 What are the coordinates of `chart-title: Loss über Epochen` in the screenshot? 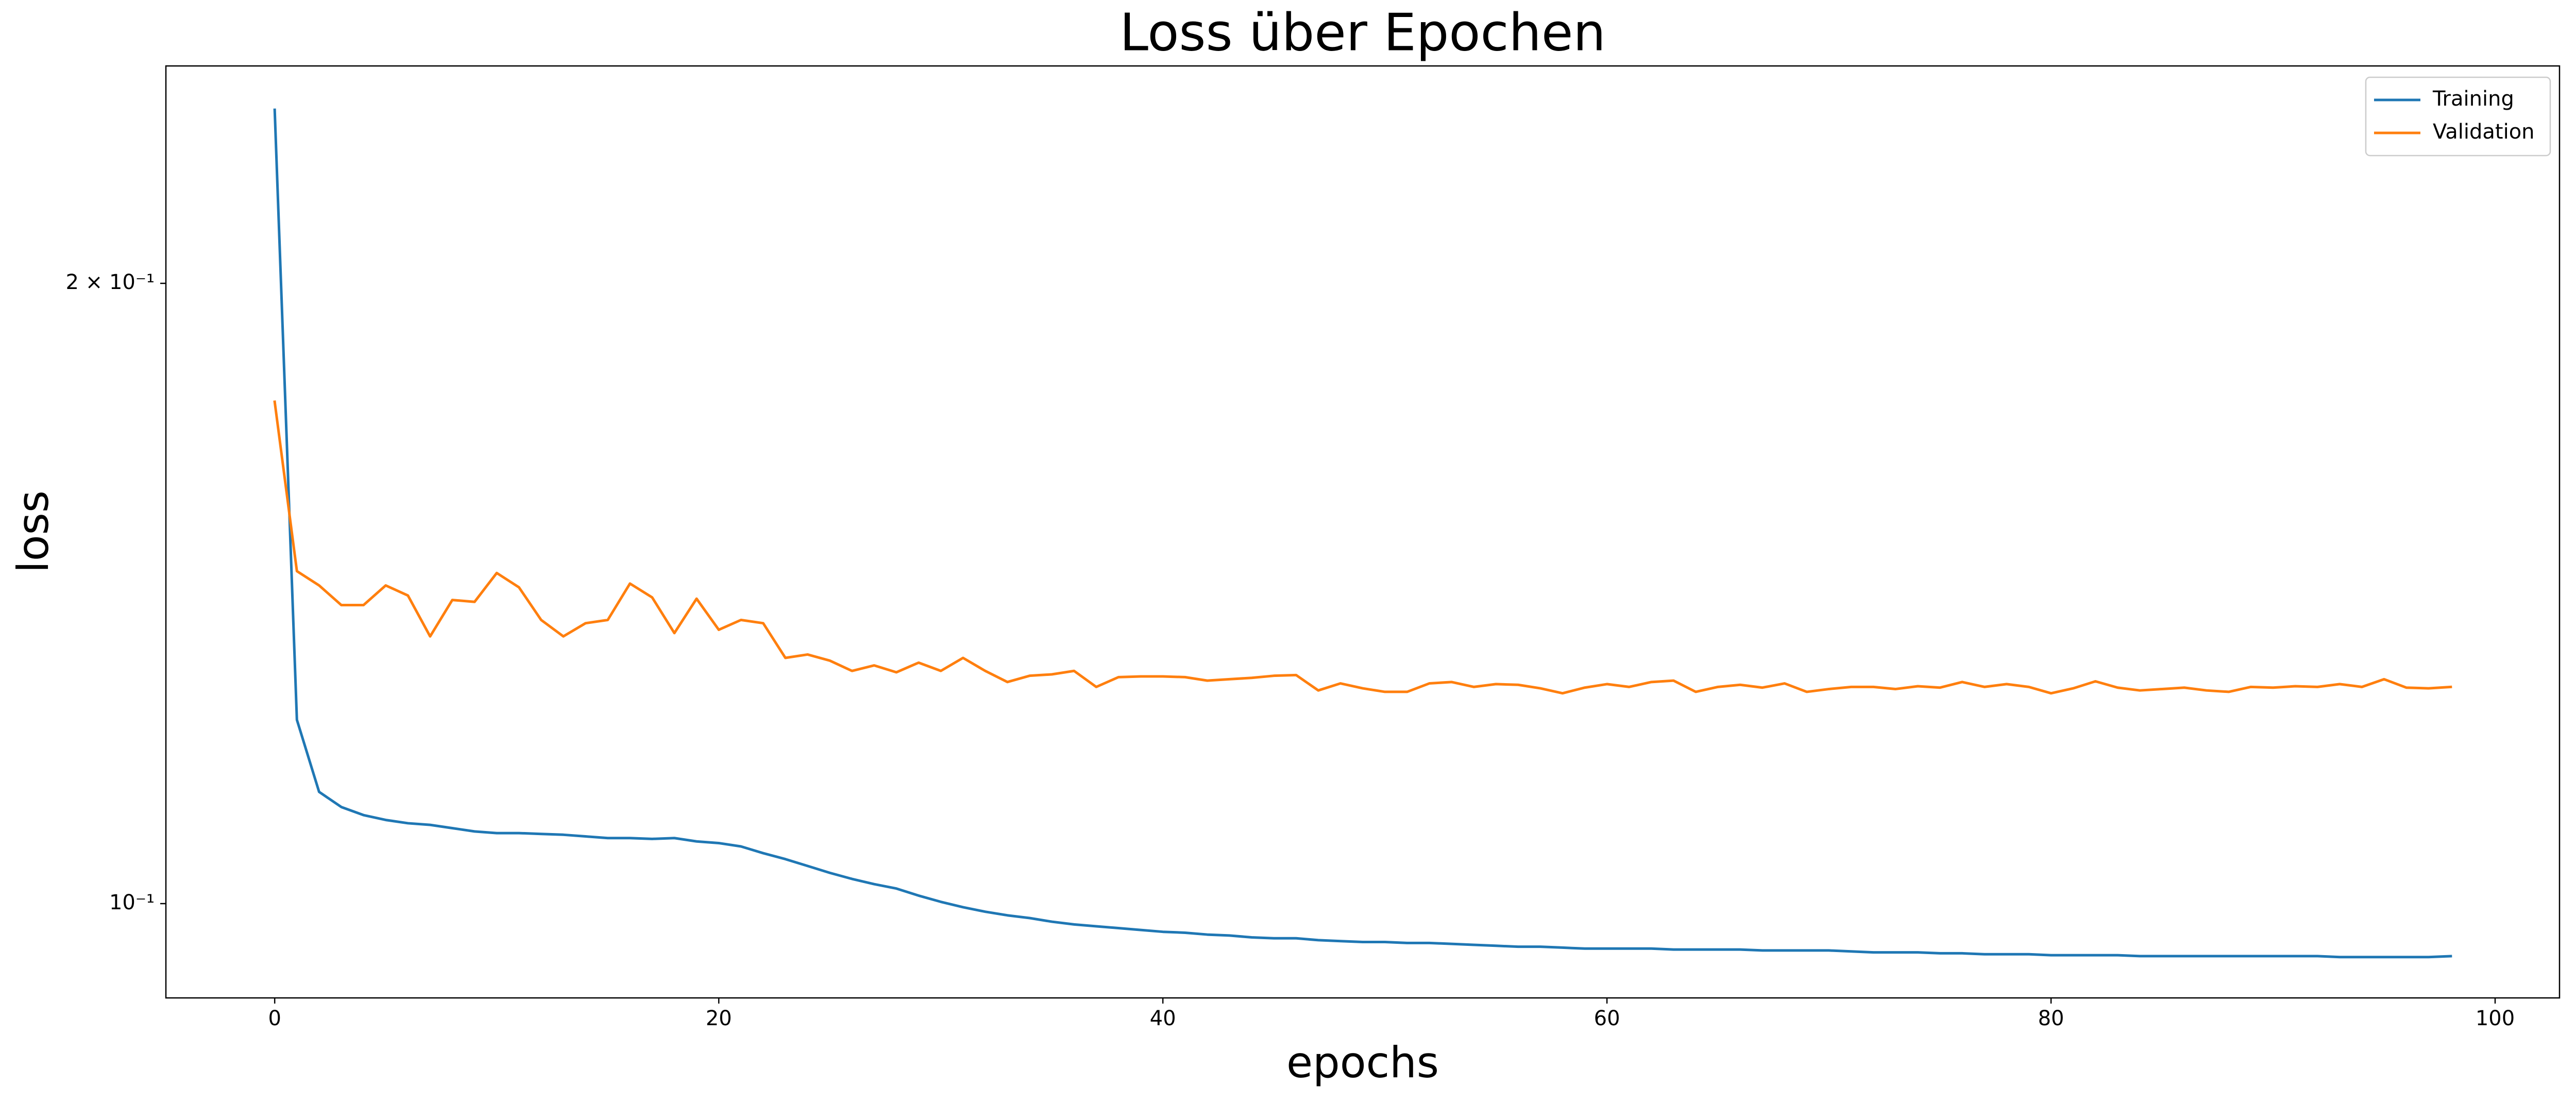 It's located at (1363, 32).